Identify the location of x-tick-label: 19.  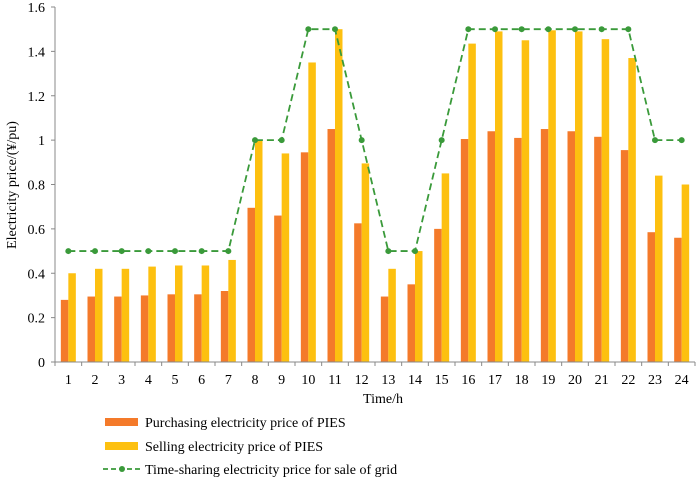
(548, 380).